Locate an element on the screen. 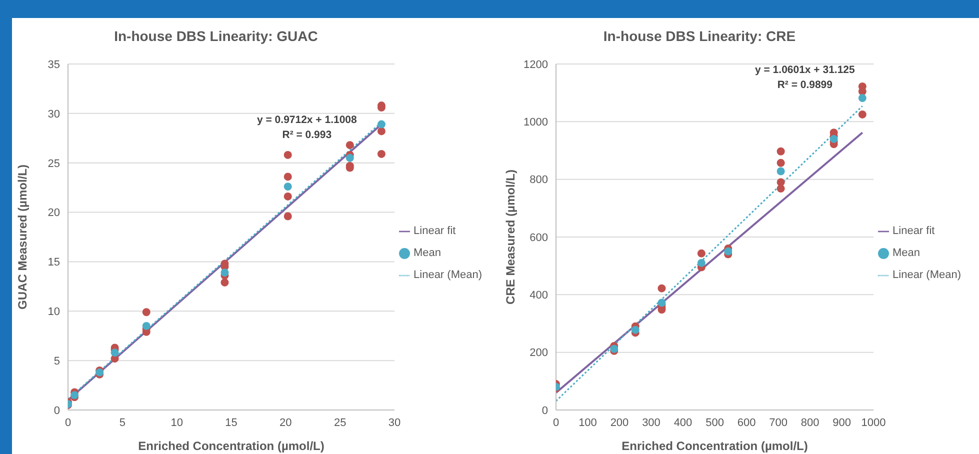 The height and width of the screenshot is (454, 979). x-tick-label: 100 is located at coordinates (587, 422).